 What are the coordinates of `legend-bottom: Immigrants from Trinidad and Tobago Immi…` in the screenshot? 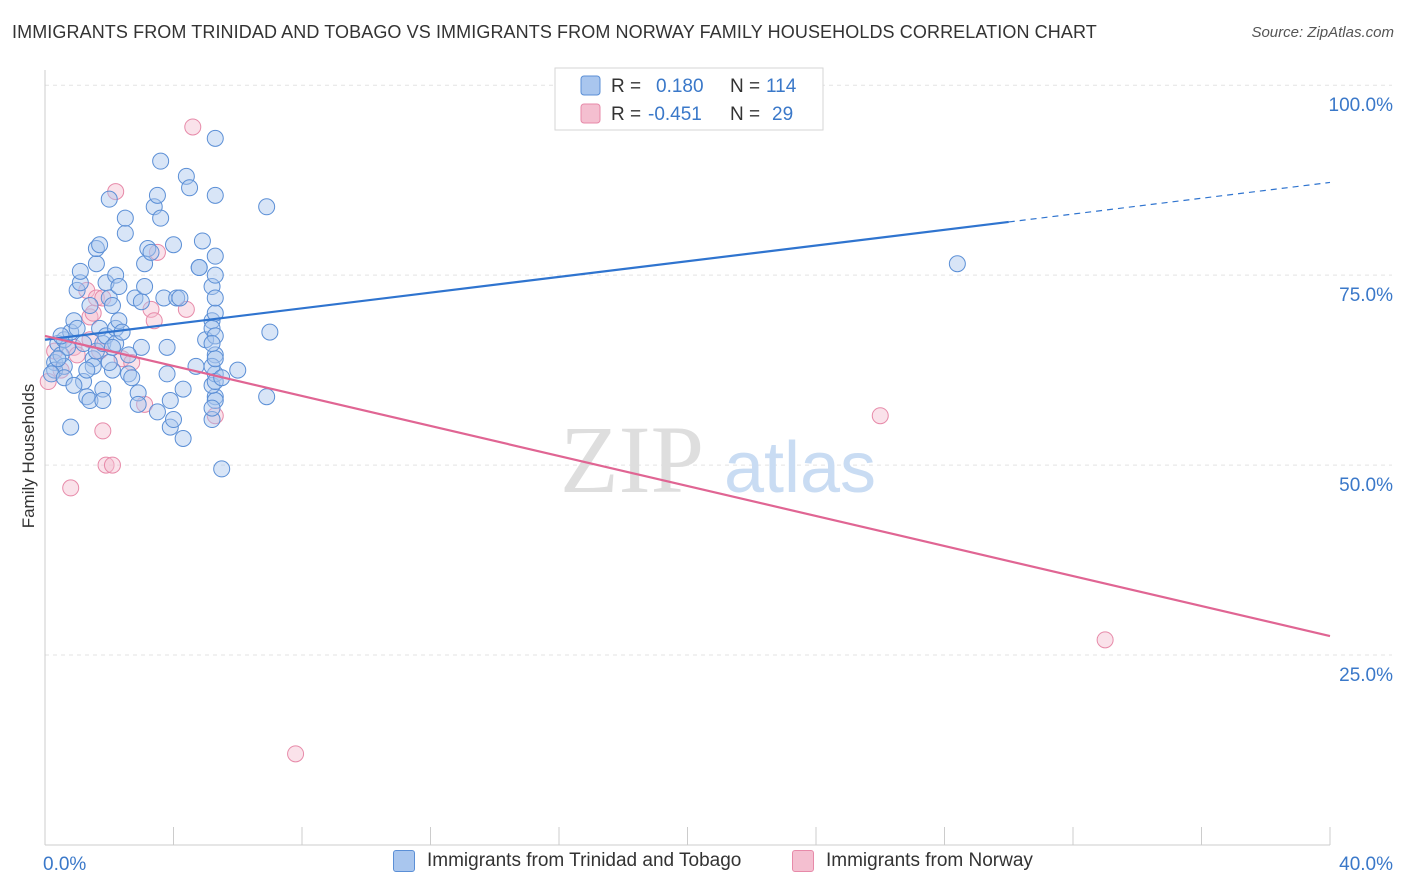 It's located at (703, 865).